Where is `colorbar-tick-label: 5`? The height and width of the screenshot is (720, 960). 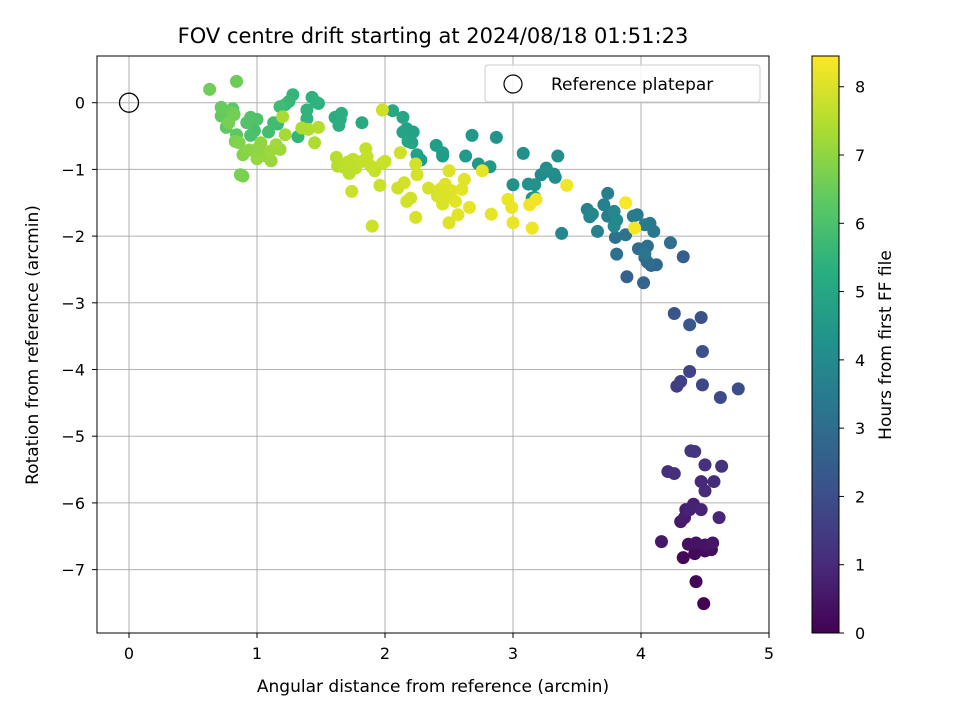 colorbar-tick-label: 5 is located at coordinates (860, 292).